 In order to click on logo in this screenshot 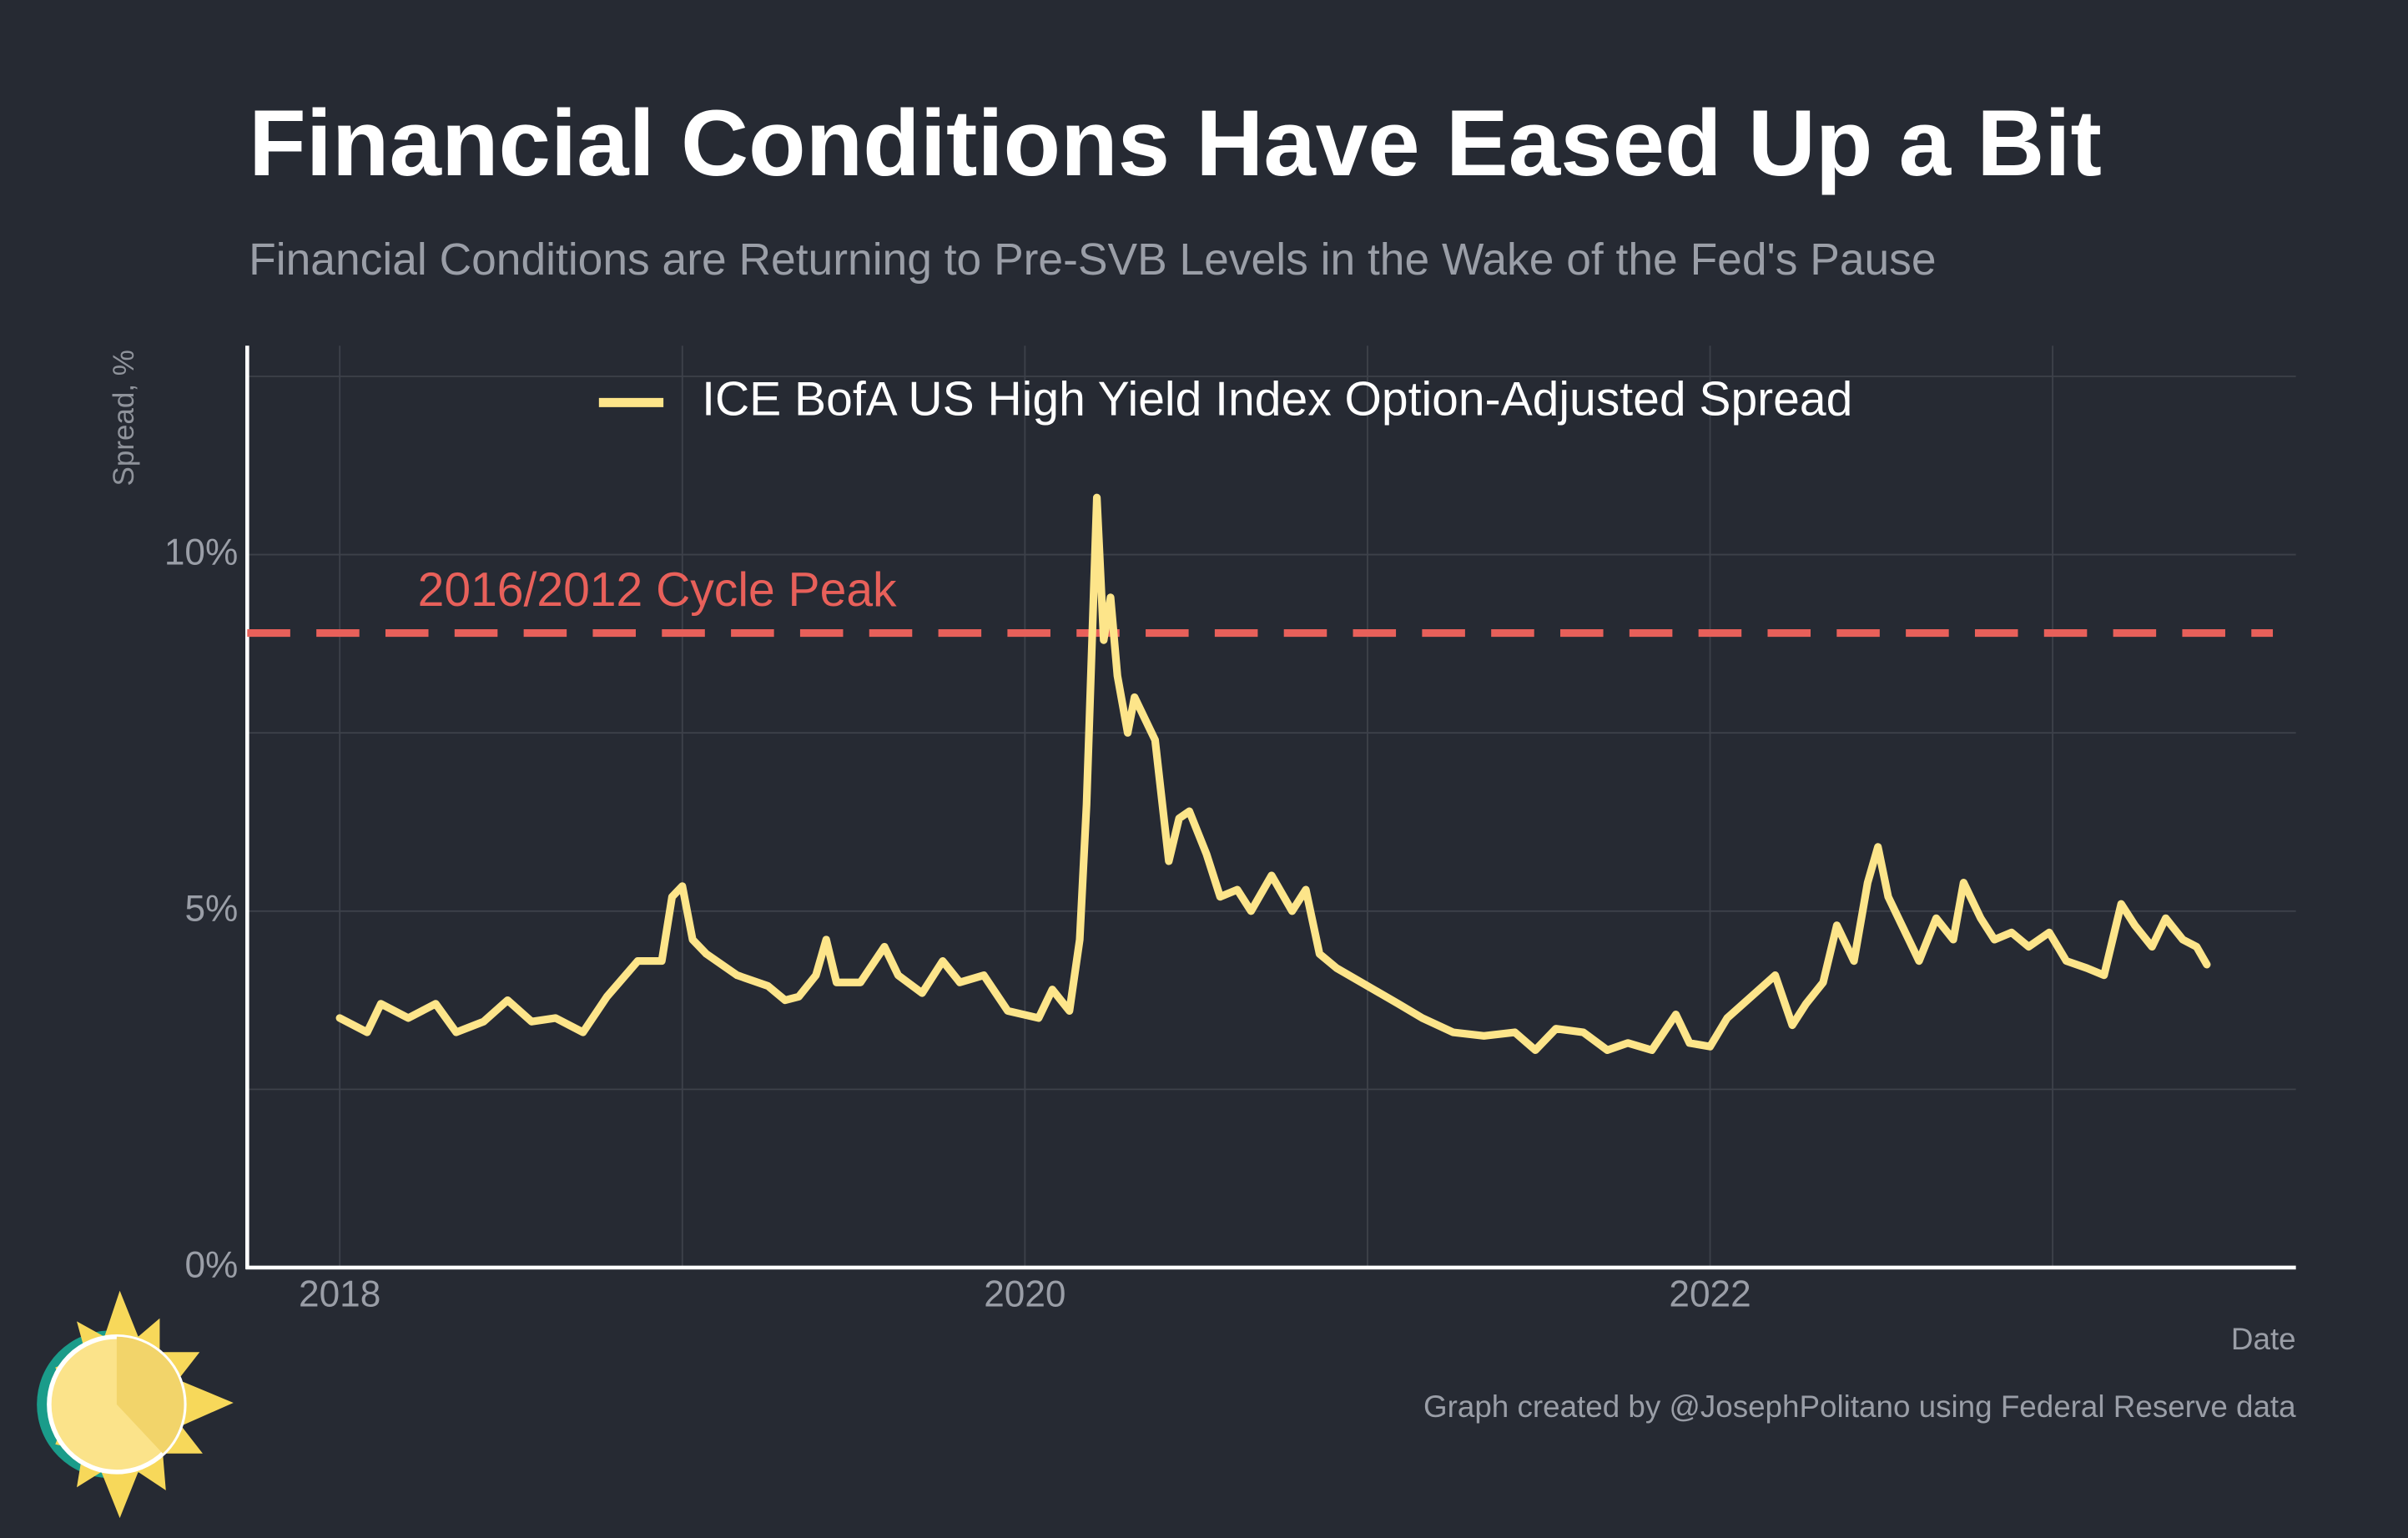, I will do `click(135, 1404)`.